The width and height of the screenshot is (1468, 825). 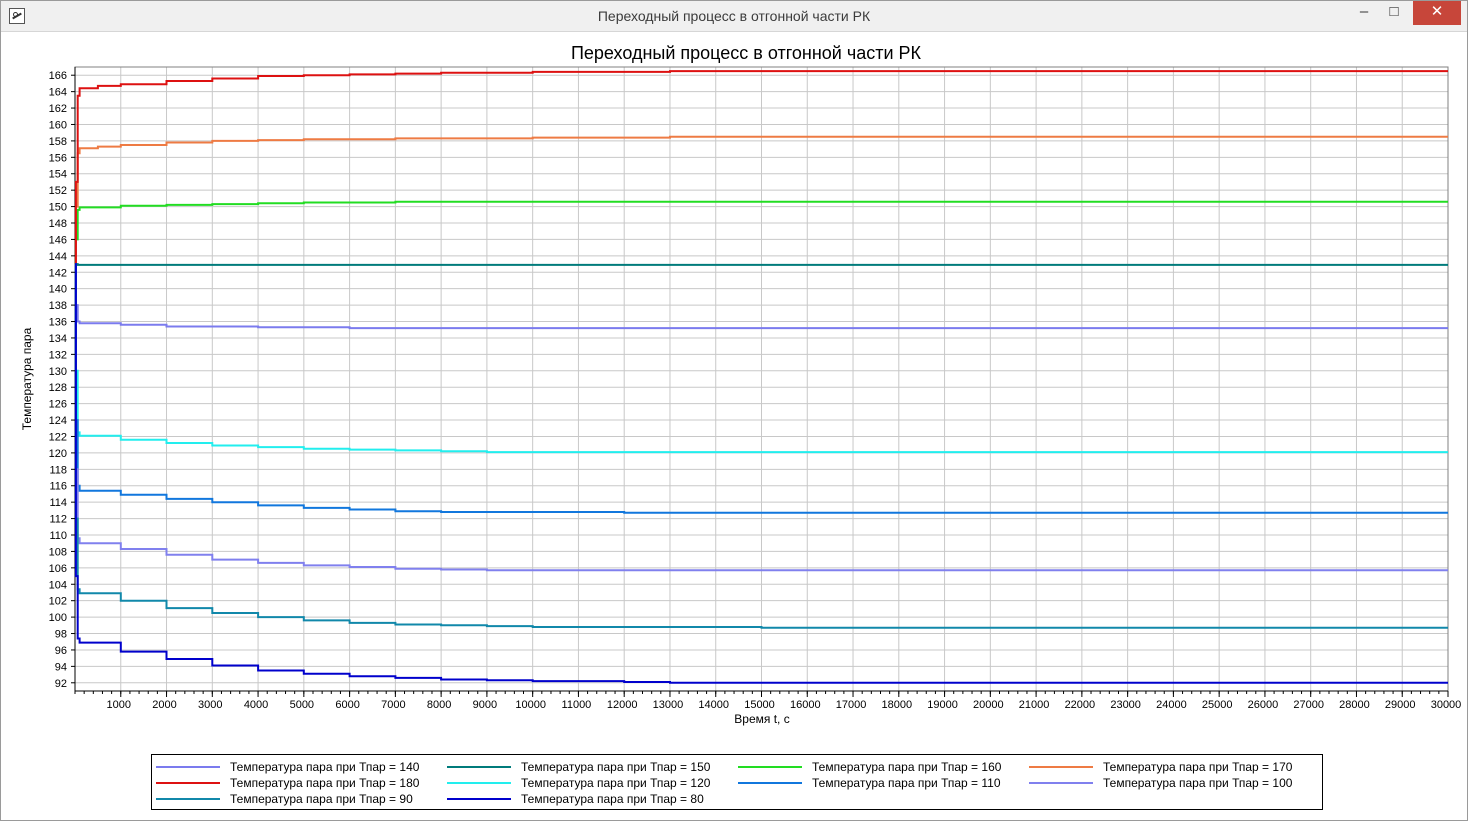 What do you see at coordinates (325, 783) in the screenshot?
I see `legend-label: Температура пара при Тпар = 180` at bounding box center [325, 783].